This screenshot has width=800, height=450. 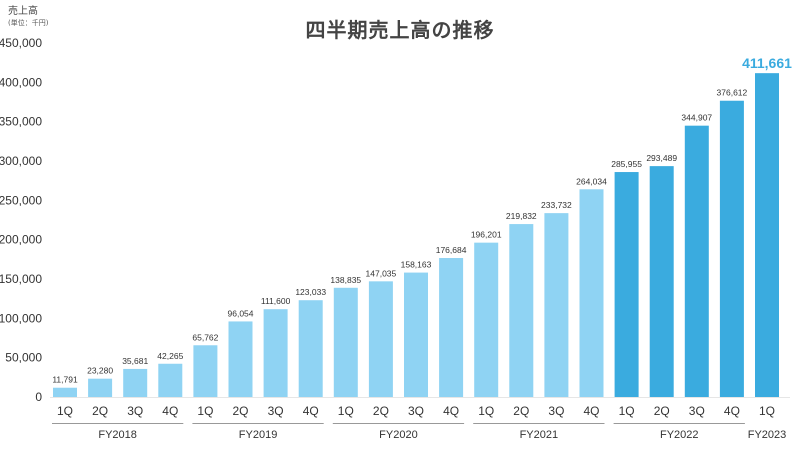 What do you see at coordinates (767, 63) in the screenshot?
I see `value-label-latest: 411,661` at bounding box center [767, 63].